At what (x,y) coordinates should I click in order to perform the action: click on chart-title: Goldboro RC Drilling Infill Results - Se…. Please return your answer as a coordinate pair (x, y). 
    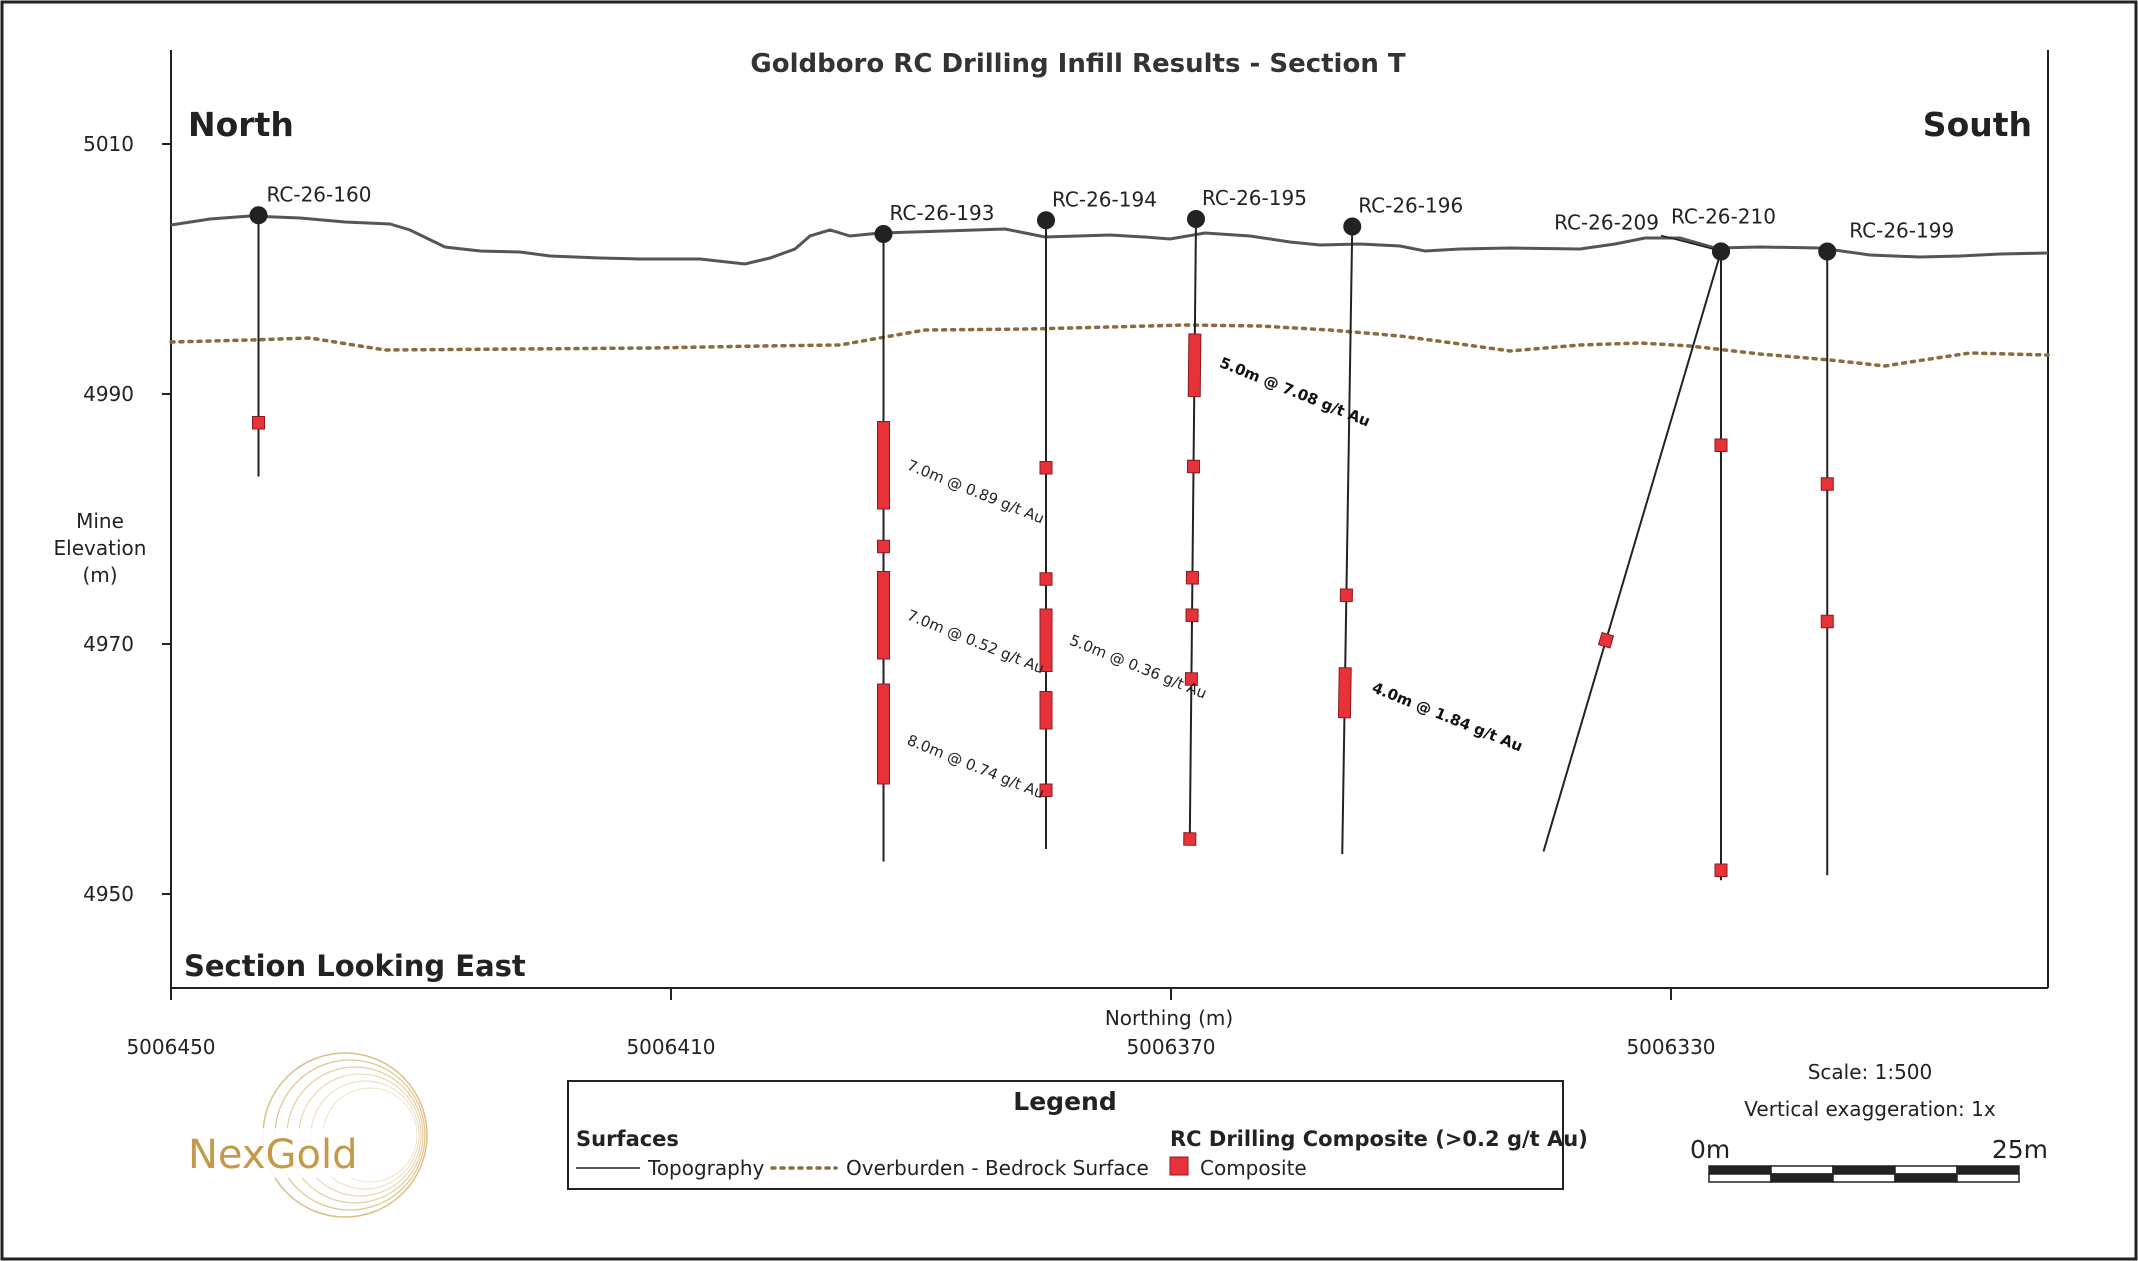
    Looking at the image, I should click on (1078, 64).